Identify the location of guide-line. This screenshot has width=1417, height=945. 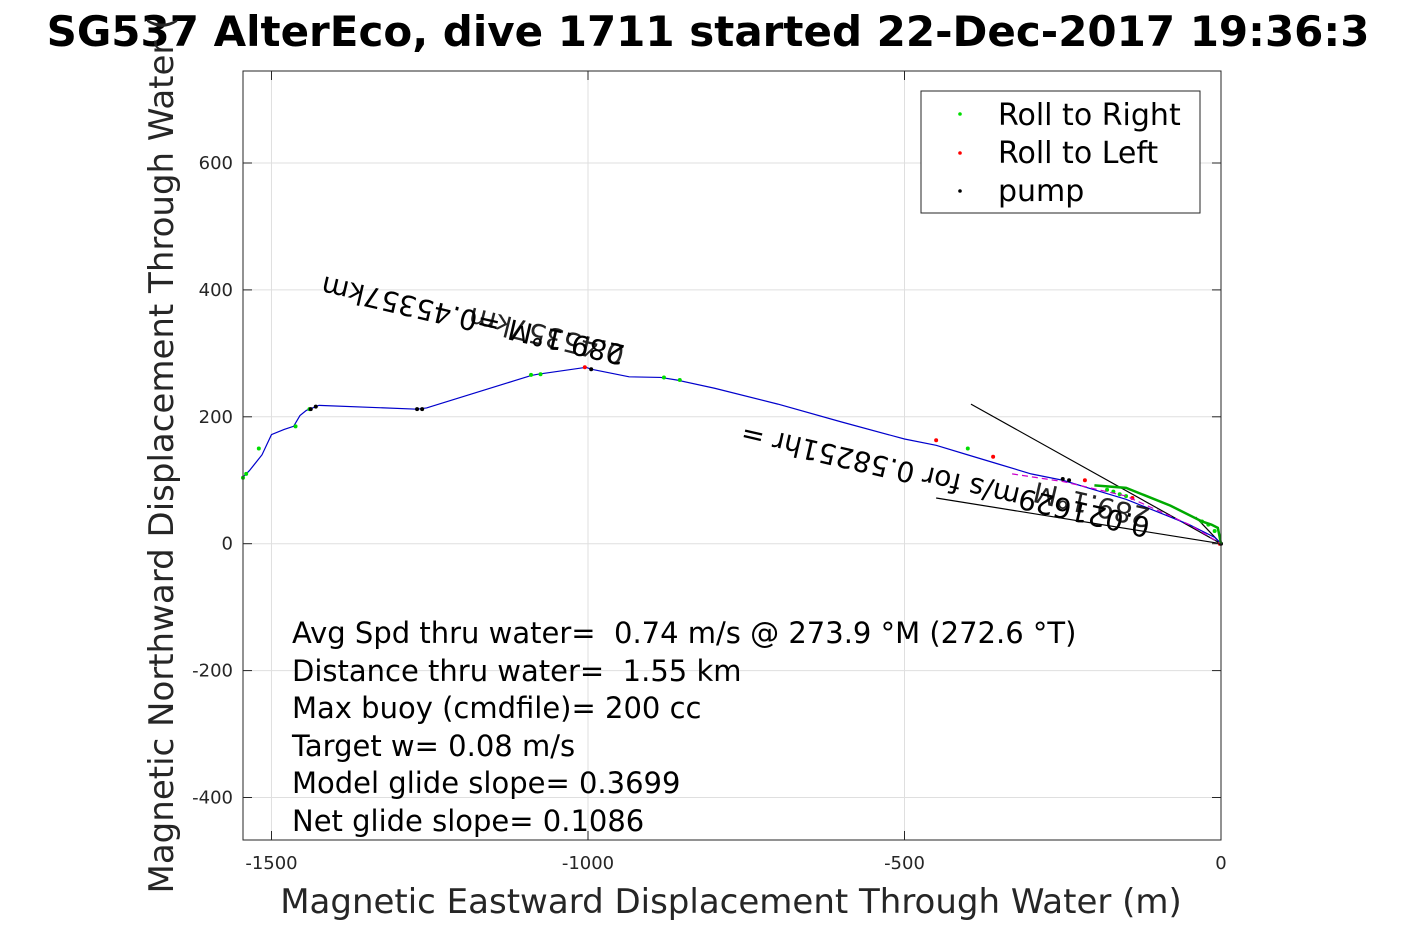
(1079, 521).